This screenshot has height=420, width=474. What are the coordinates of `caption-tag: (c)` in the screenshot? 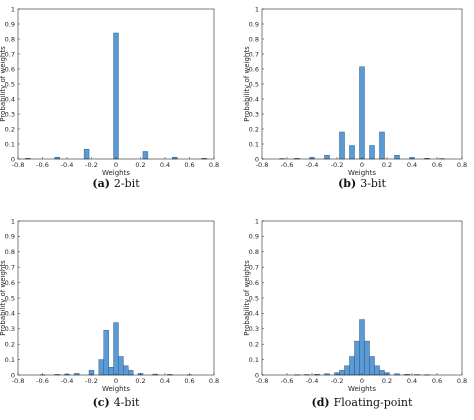 It's located at (101, 402).